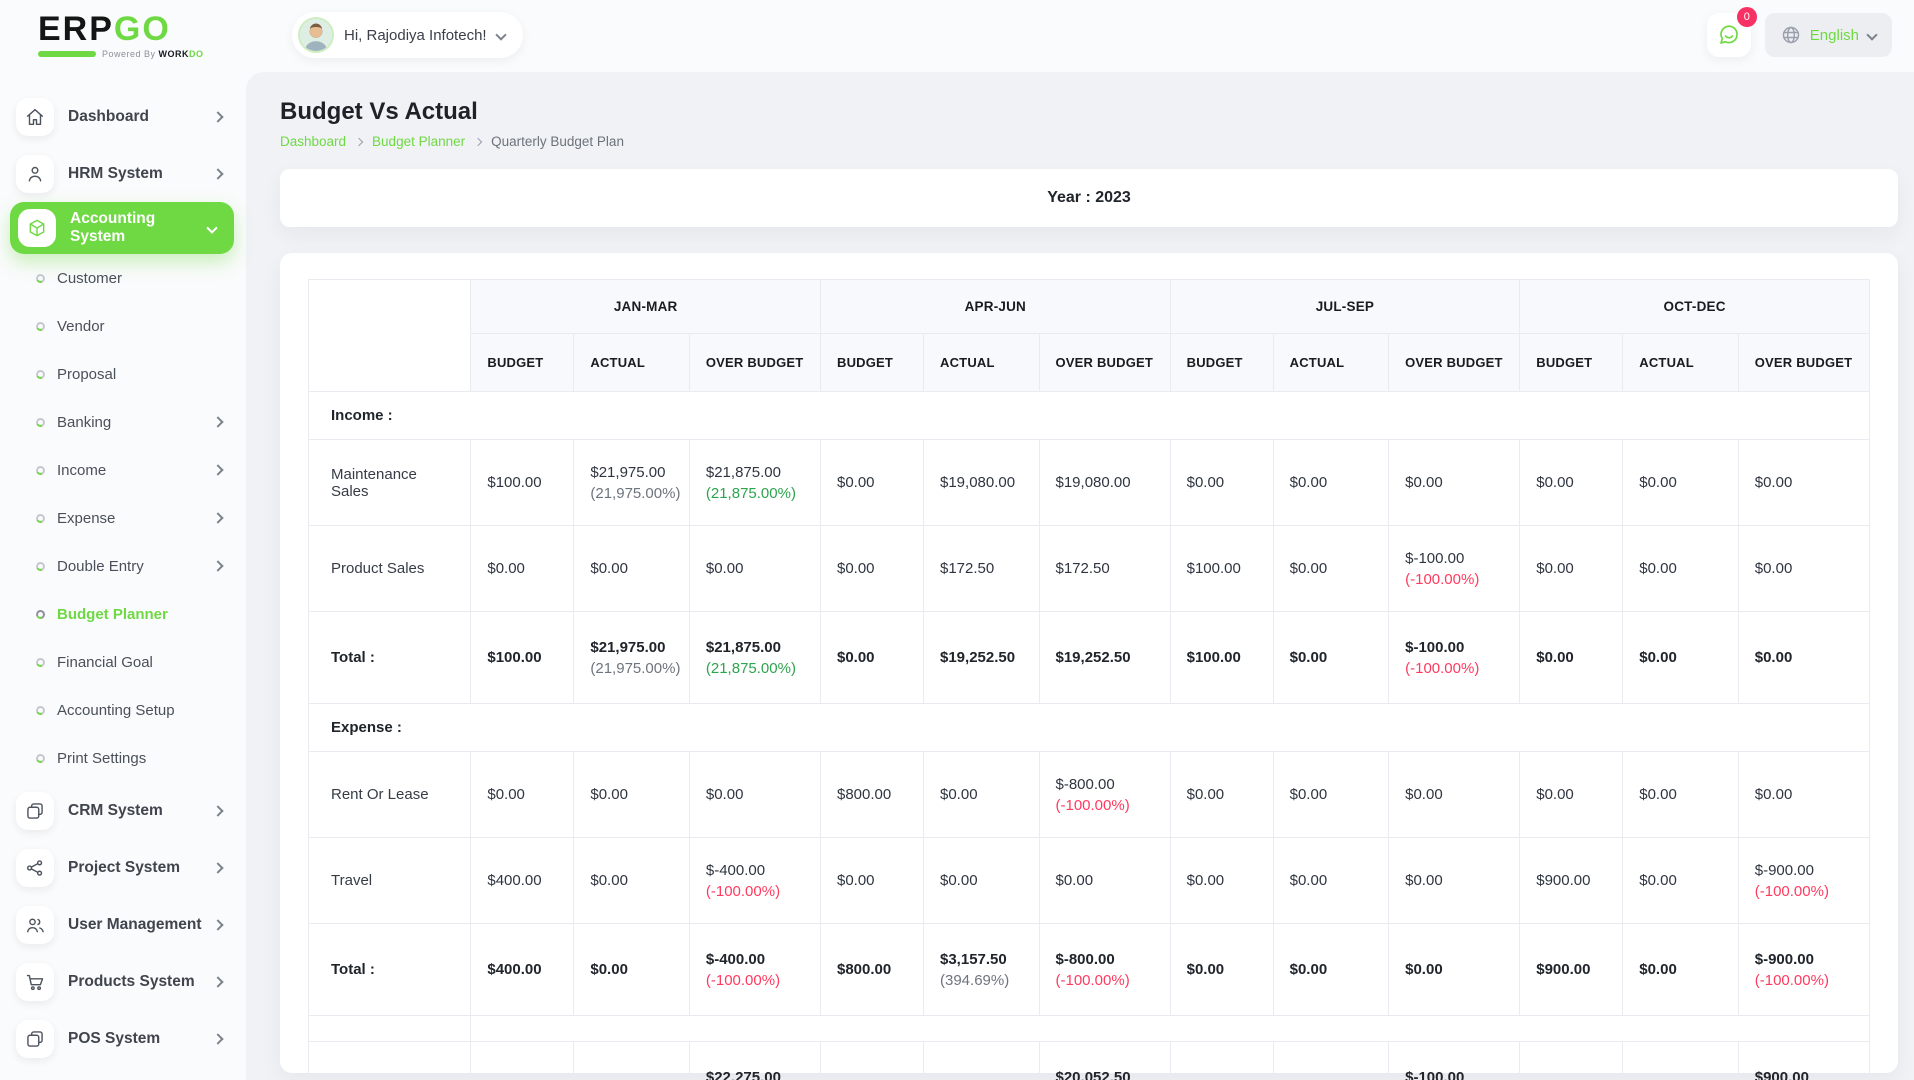 The image size is (1914, 1080). I want to click on sidebar-item-accounting-setup: Accounting Setup, so click(123, 710).